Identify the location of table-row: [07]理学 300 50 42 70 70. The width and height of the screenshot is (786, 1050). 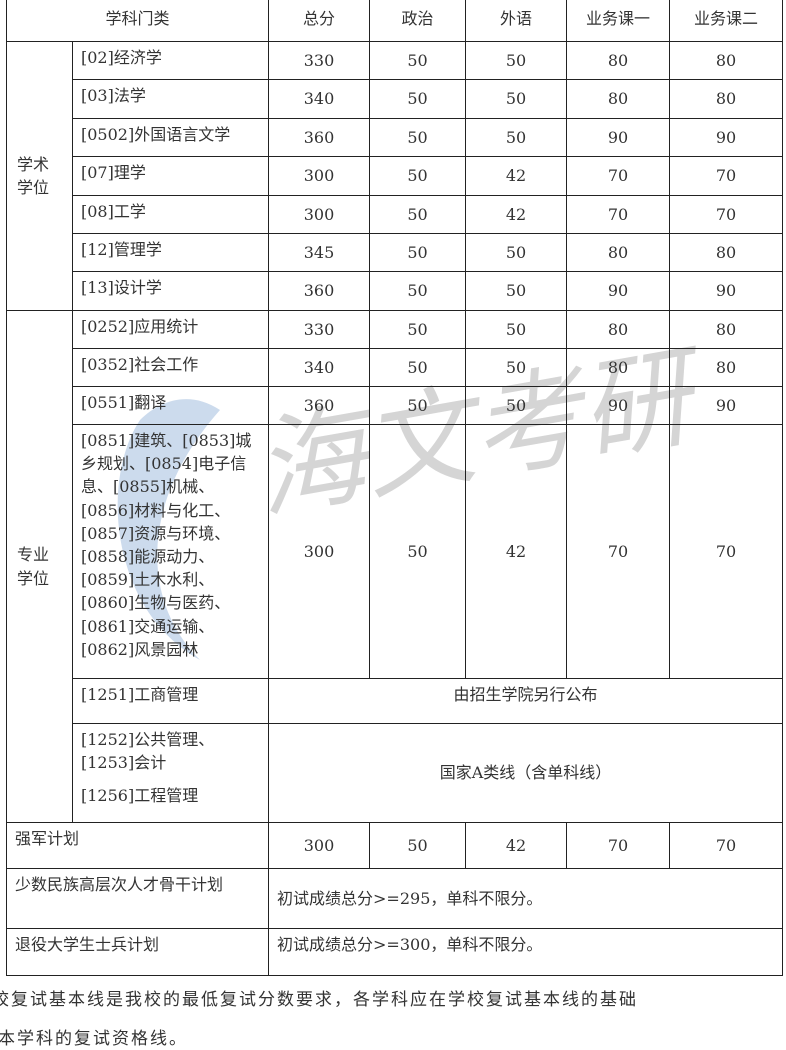
(395, 176).